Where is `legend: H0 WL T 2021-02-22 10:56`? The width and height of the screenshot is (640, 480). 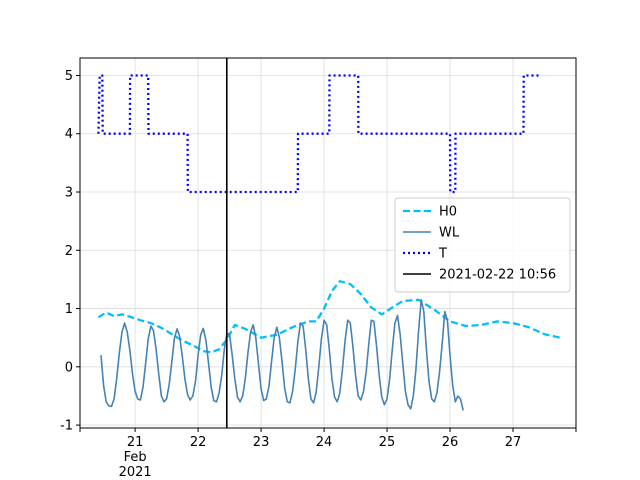 legend: H0 WL T 2021-02-22 10:56 is located at coordinates (482, 245).